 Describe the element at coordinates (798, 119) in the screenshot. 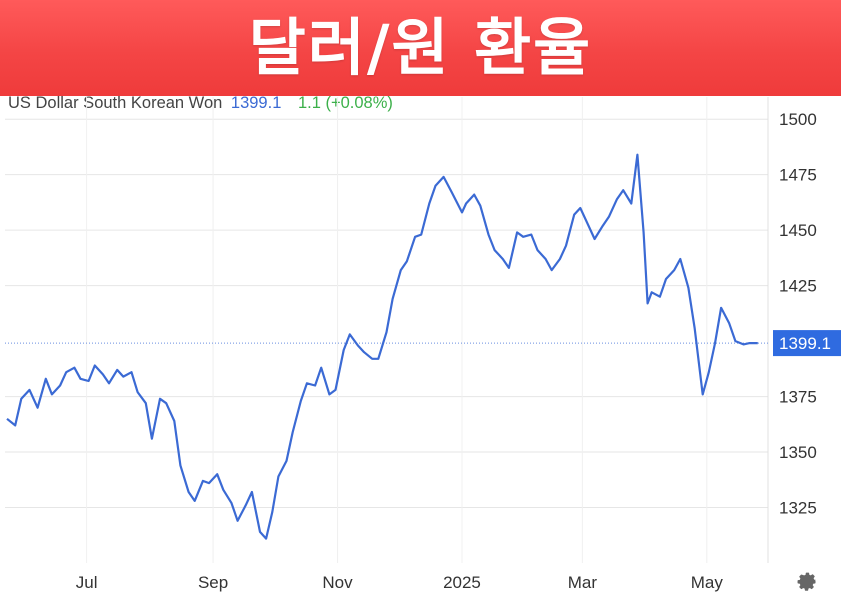

I see `y-tick-label: 1500` at that location.